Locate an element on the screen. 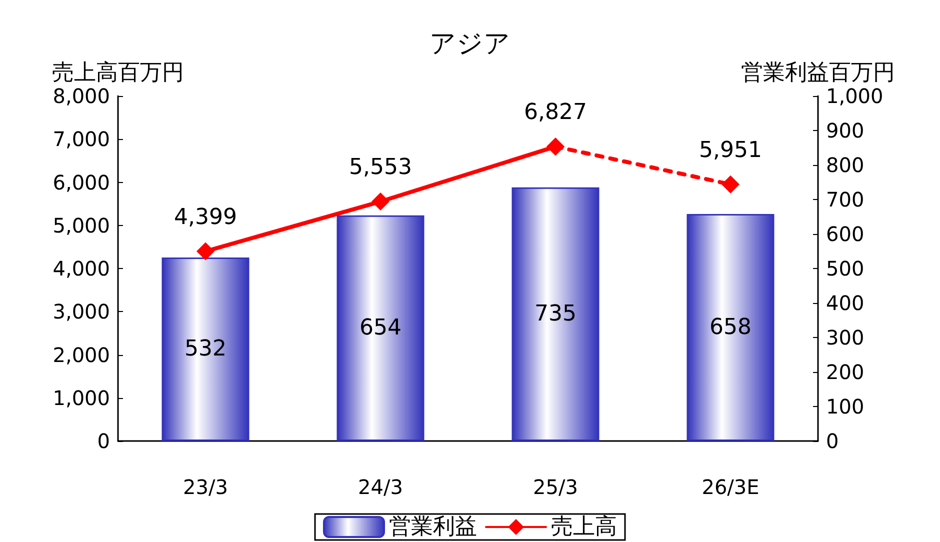 The image size is (940, 542). chart-title: アジア is located at coordinates (470, 44).